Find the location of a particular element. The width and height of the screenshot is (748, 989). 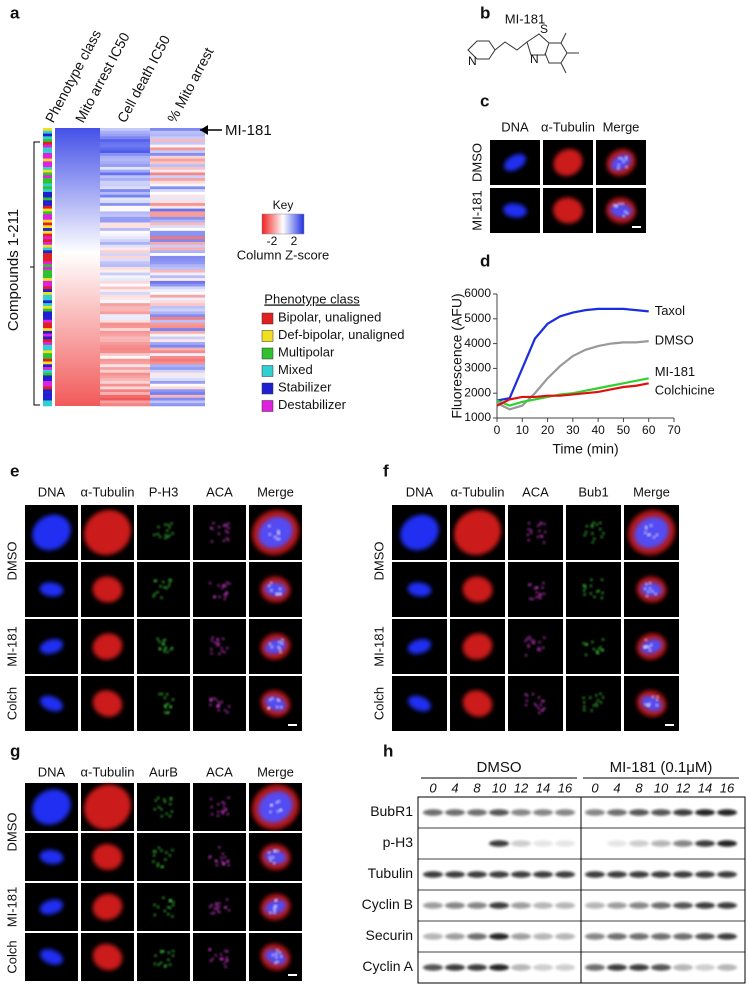

lane-label: 10 is located at coordinates (661, 787).